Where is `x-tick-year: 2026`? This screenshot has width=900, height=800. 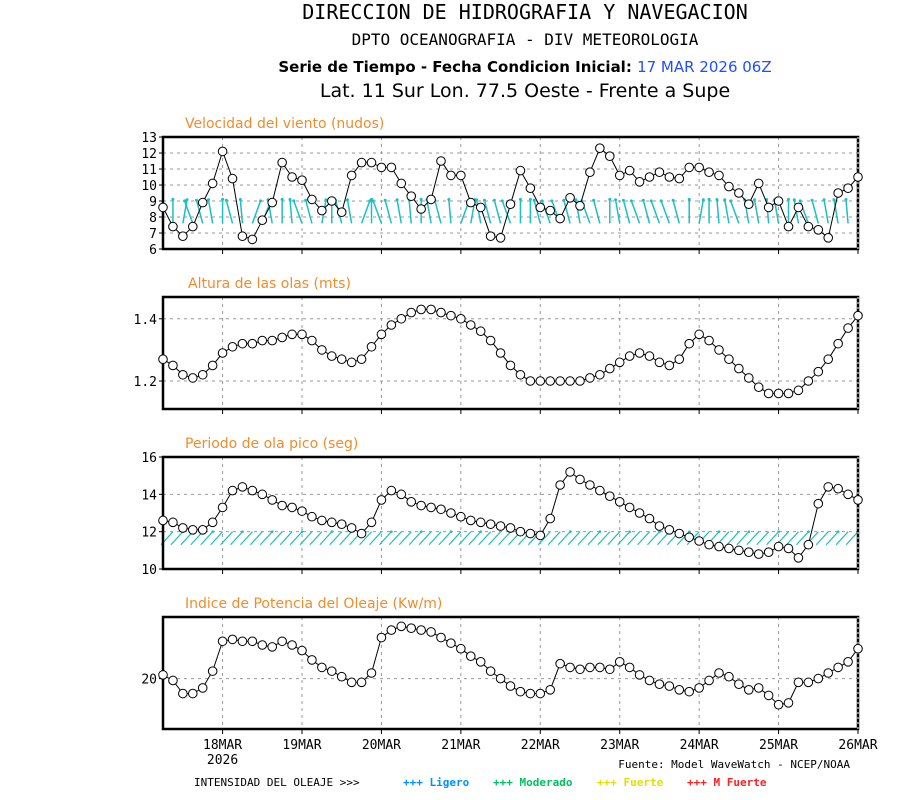
x-tick-year: 2026 is located at coordinates (222, 760).